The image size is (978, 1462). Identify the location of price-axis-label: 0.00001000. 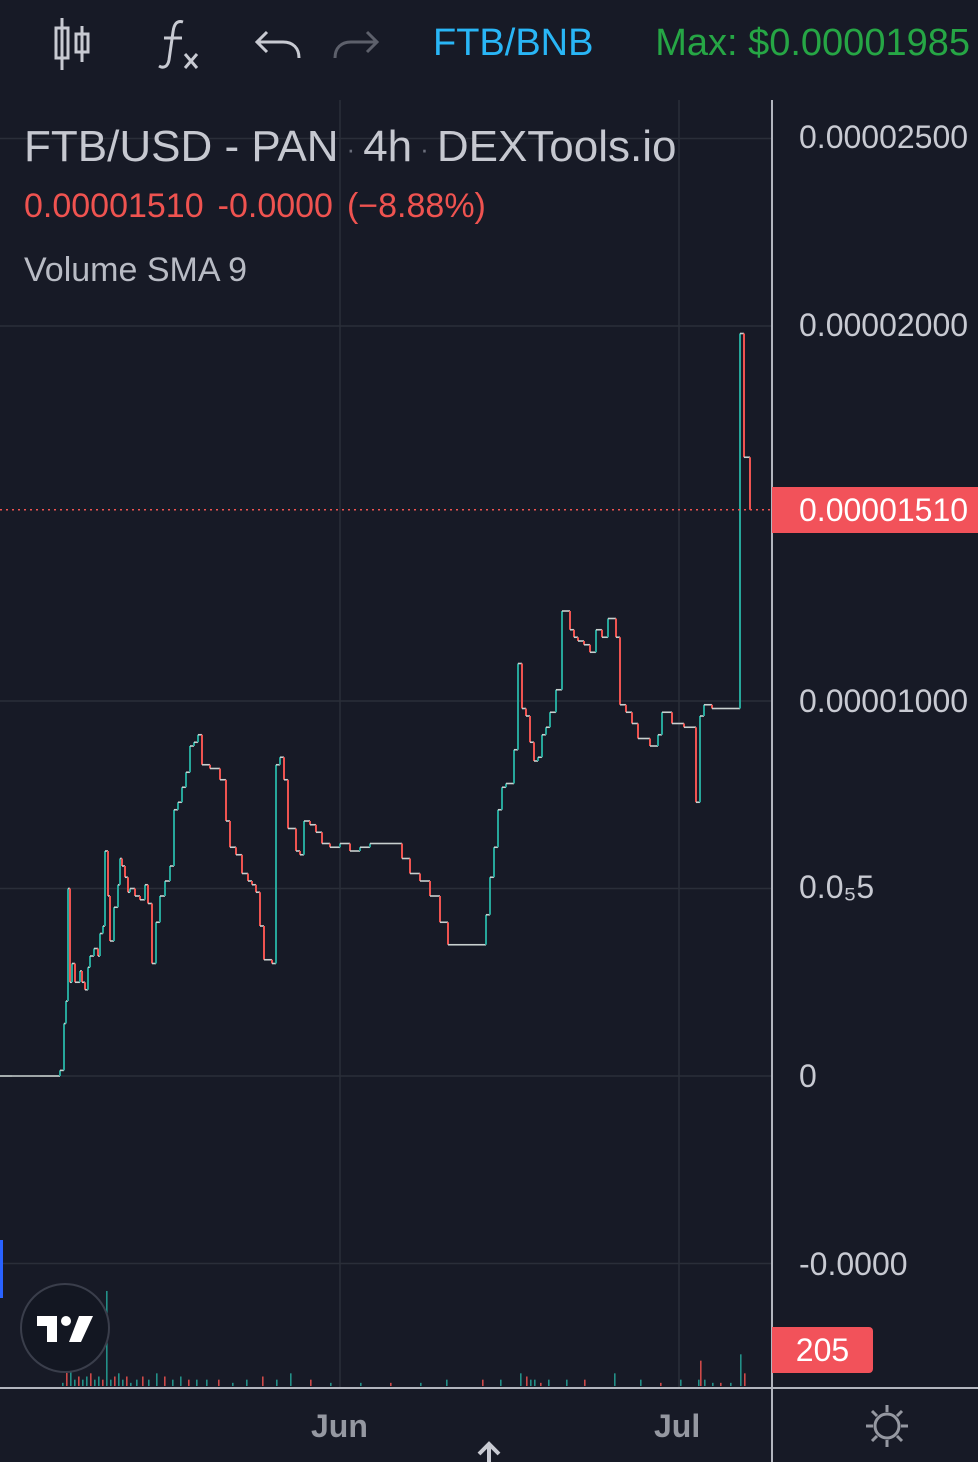
(884, 701).